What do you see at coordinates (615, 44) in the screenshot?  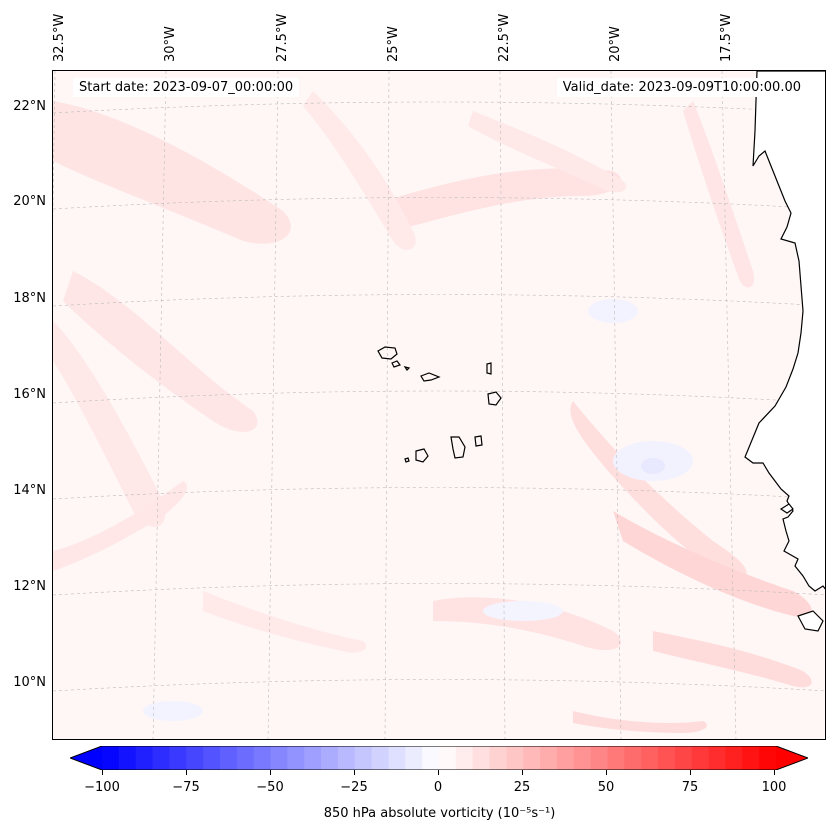 I see `lon-label-20w: 20°W` at bounding box center [615, 44].